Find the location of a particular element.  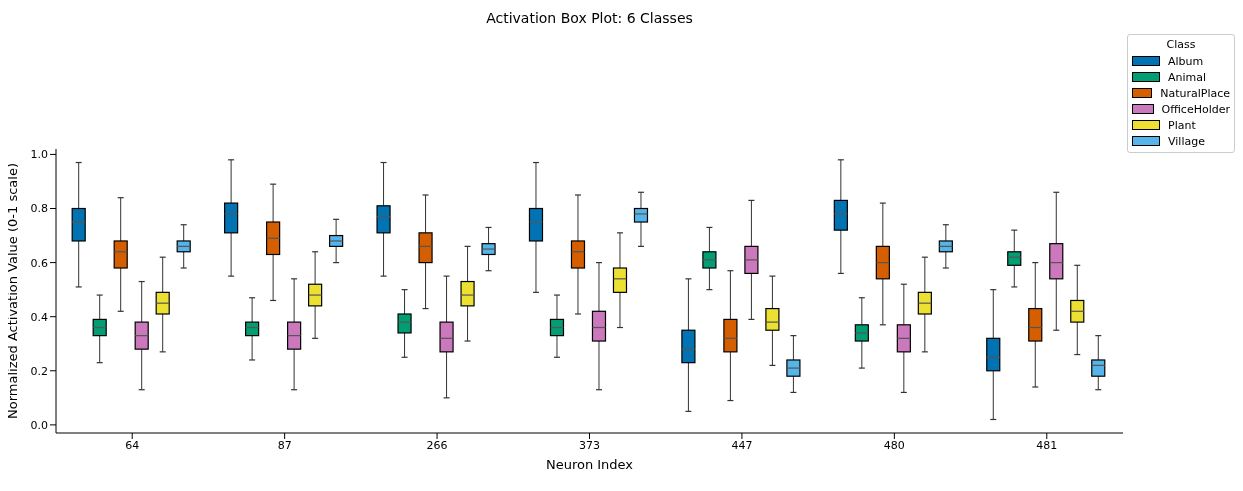

x-axis-title: Neuron Index is located at coordinates (589, 464).